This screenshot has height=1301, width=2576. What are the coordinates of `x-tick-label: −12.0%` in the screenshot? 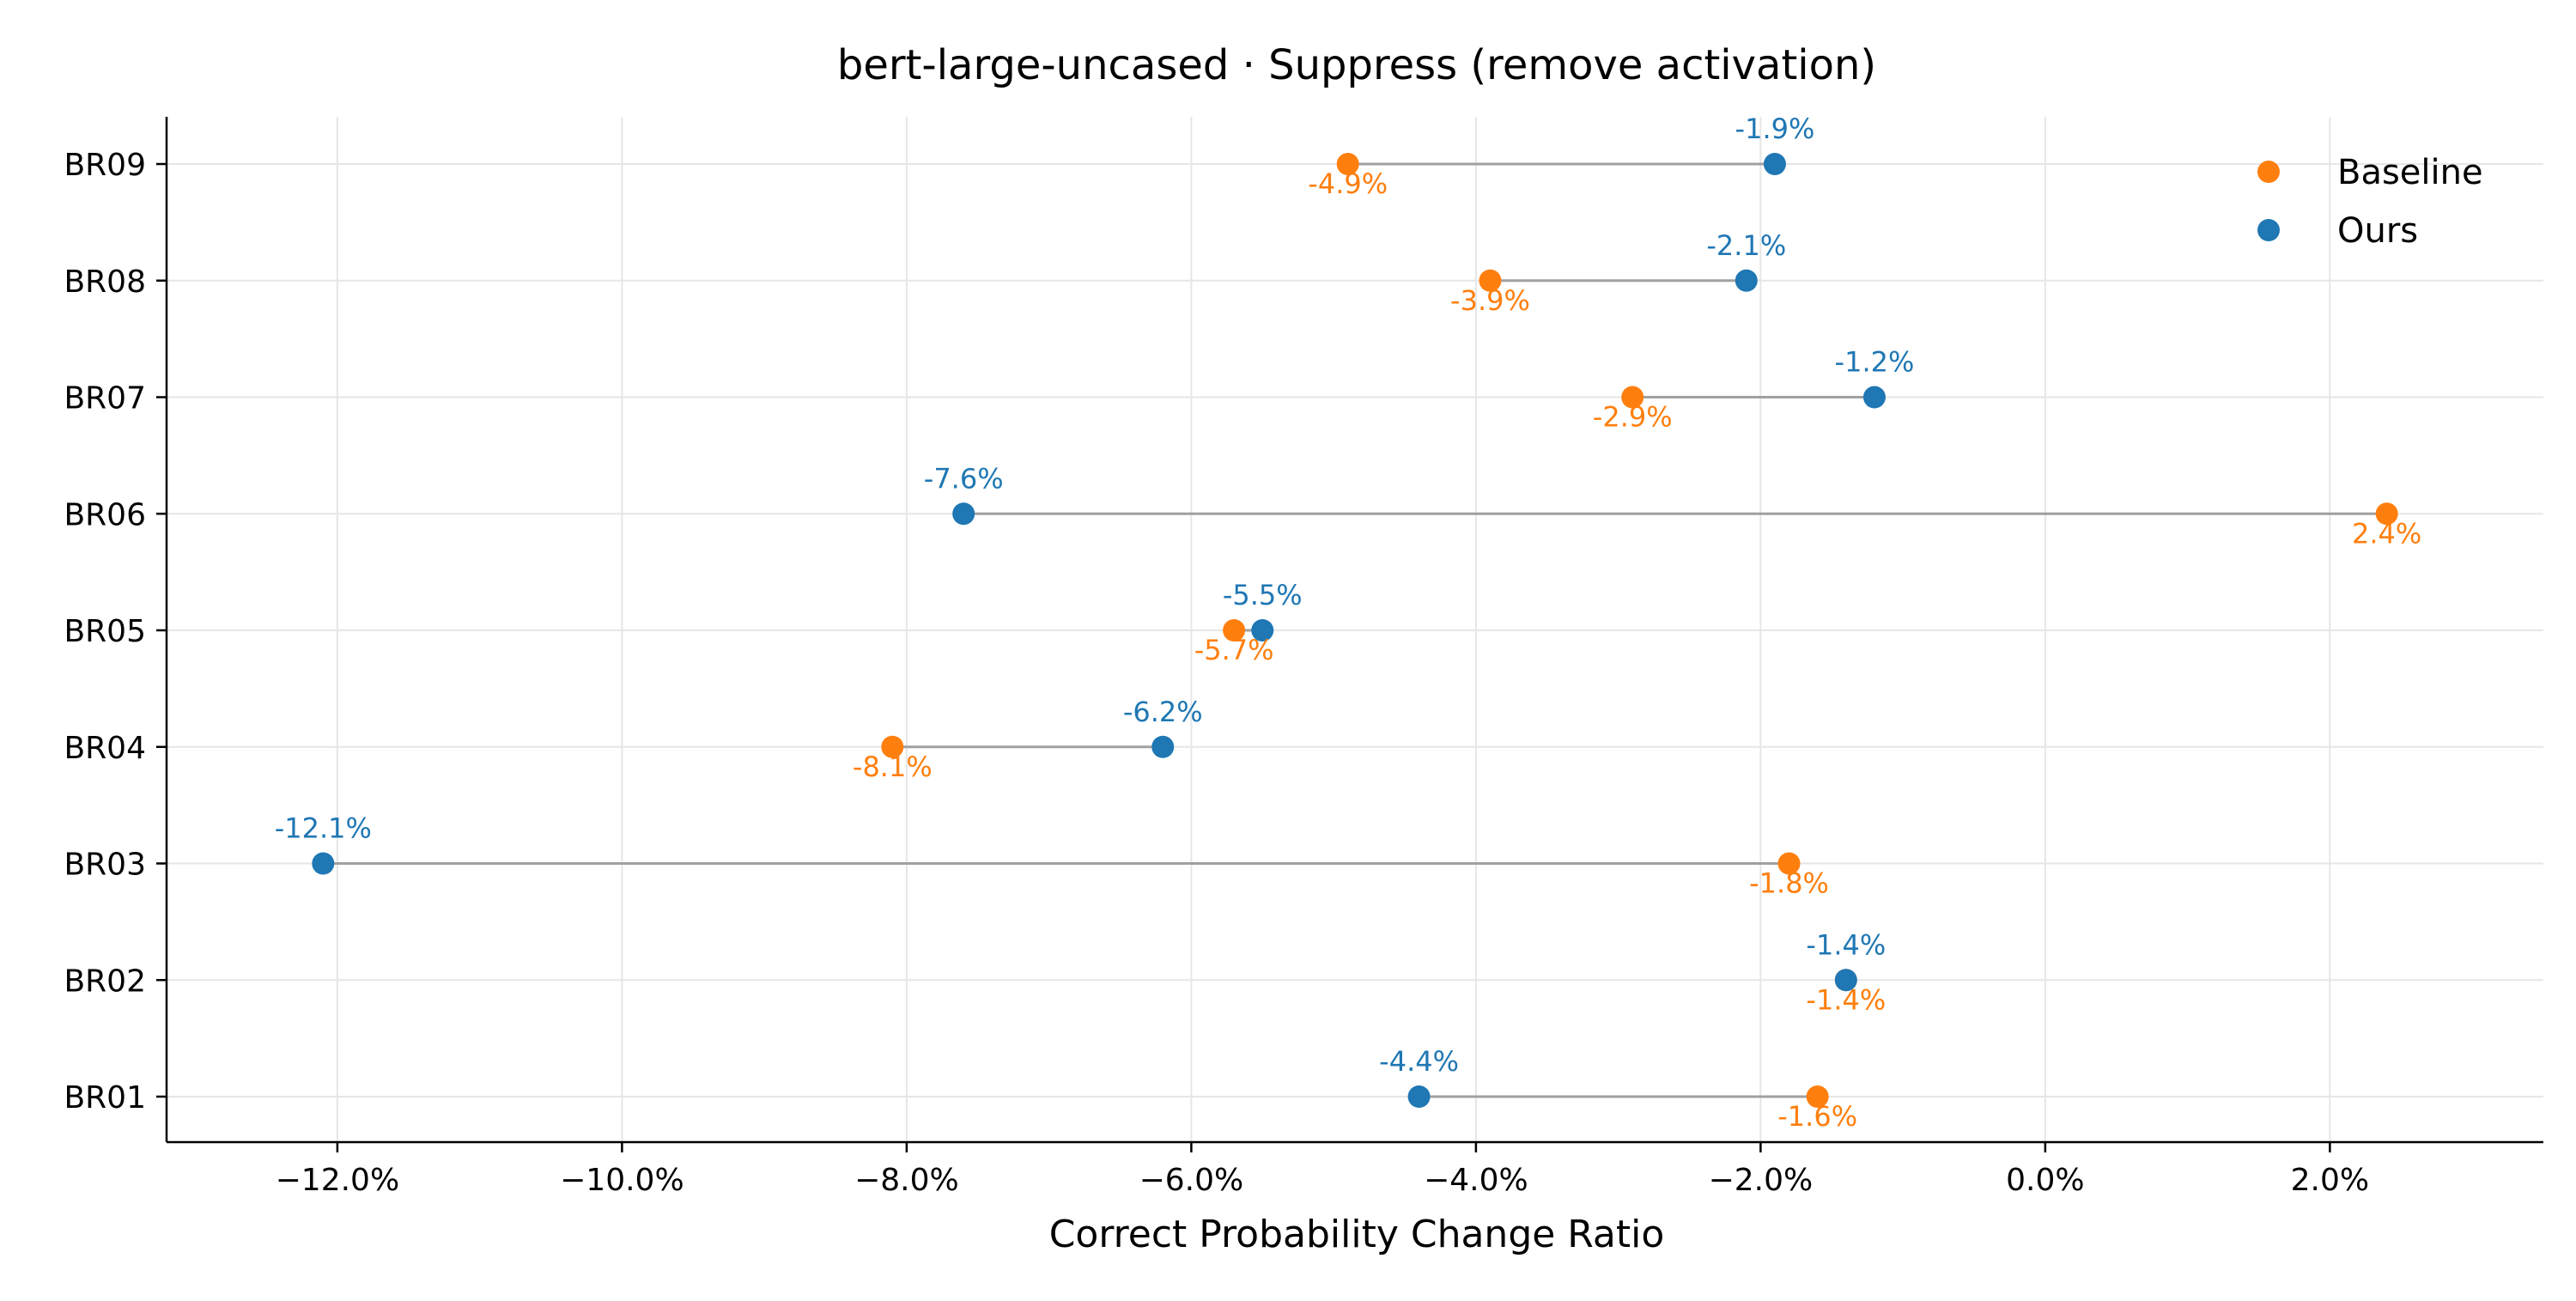 It's located at (338, 1180).